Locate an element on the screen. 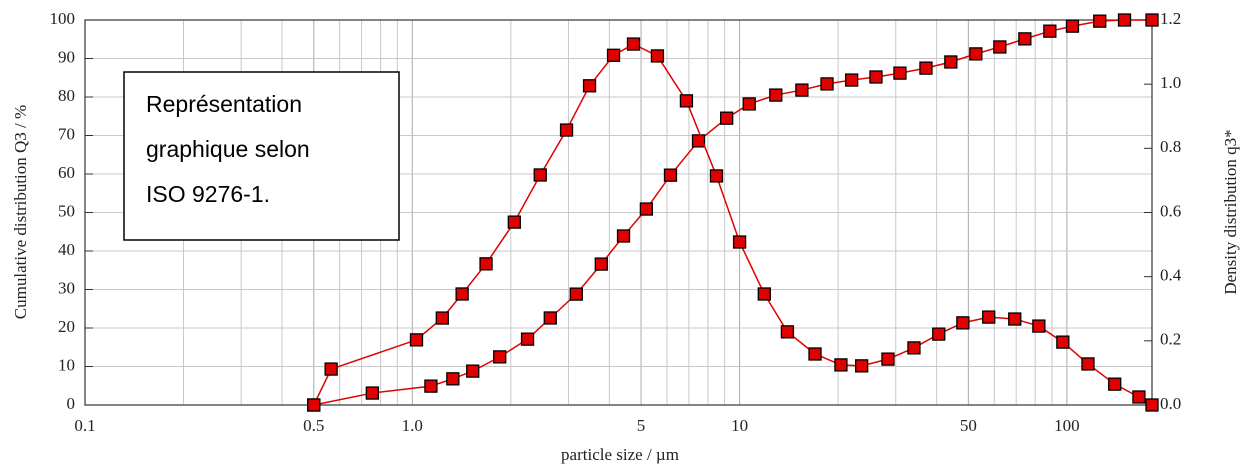  y-tick-label: 100 is located at coordinates (63, 18).